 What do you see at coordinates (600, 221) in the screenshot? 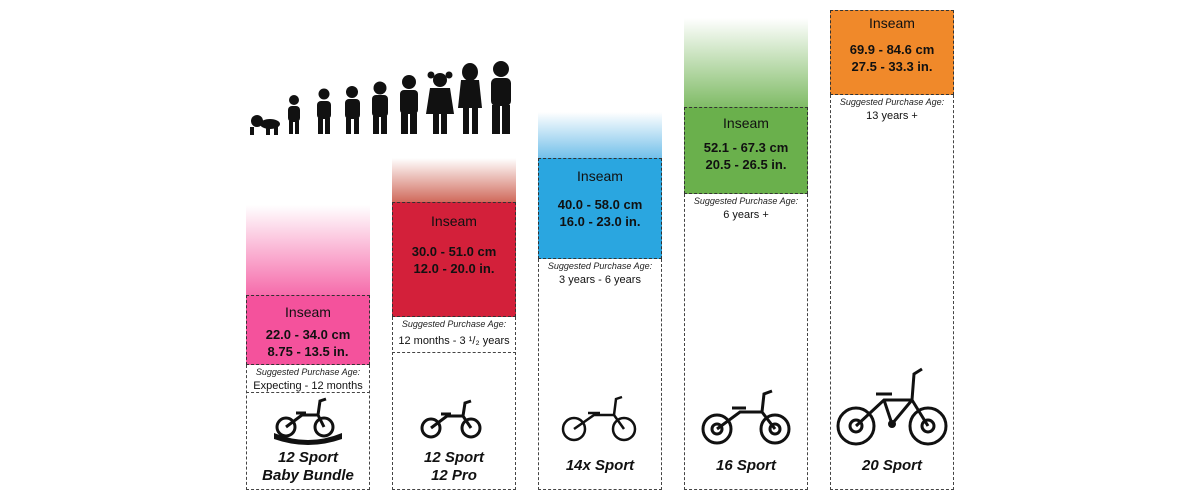
I see `inseam-in: 16.0 - 23.0 in.` at bounding box center [600, 221].